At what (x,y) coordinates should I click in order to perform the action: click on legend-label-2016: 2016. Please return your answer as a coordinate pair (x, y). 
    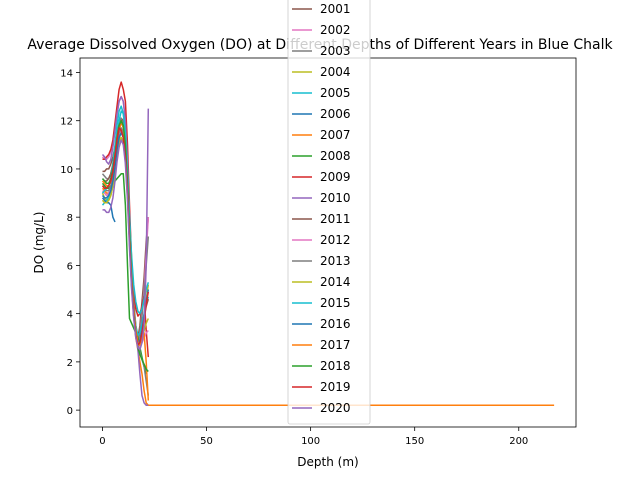
    Looking at the image, I should click on (335, 324).